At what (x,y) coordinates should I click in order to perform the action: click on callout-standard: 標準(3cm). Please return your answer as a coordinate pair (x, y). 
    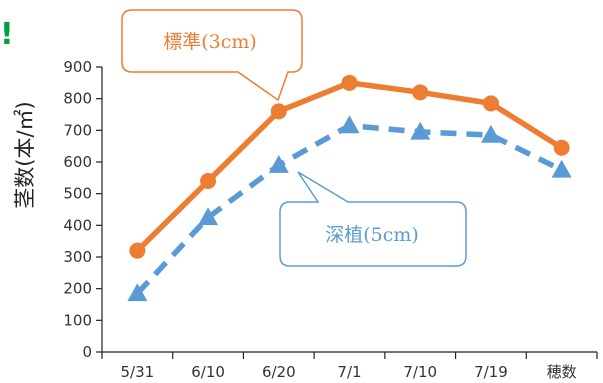
    Looking at the image, I should click on (212, 55).